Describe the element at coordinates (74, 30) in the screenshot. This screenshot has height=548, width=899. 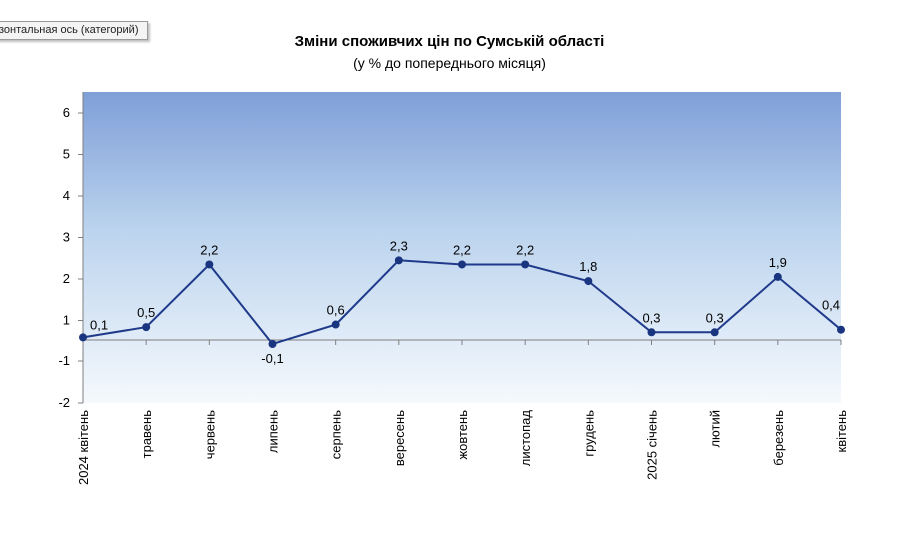
I see `axis-tooltip: зонтальная ось (категорий)` at that location.